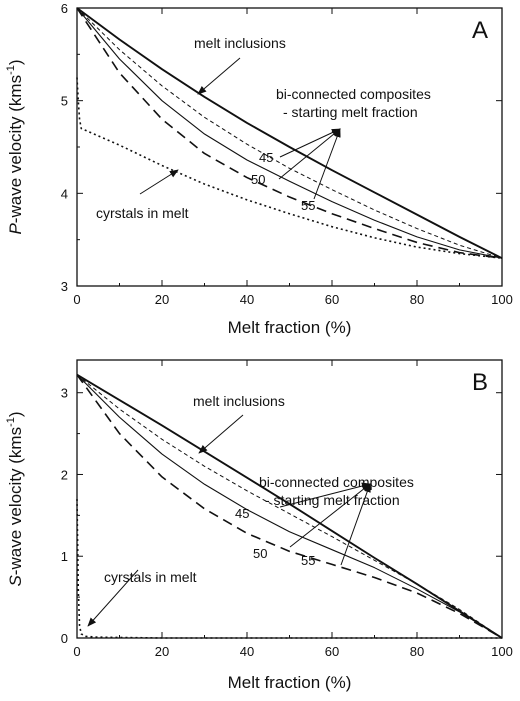 The width and height of the screenshot is (520, 701). What do you see at coordinates (350, 112) in the screenshot?
I see `annotation-starting-melt-fraction: - starting melt fraction` at bounding box center [350, 112].